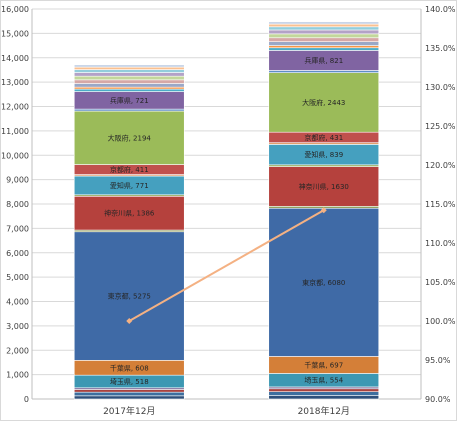  I want to click on y-tick-label: 6,000, so click(17, 253).